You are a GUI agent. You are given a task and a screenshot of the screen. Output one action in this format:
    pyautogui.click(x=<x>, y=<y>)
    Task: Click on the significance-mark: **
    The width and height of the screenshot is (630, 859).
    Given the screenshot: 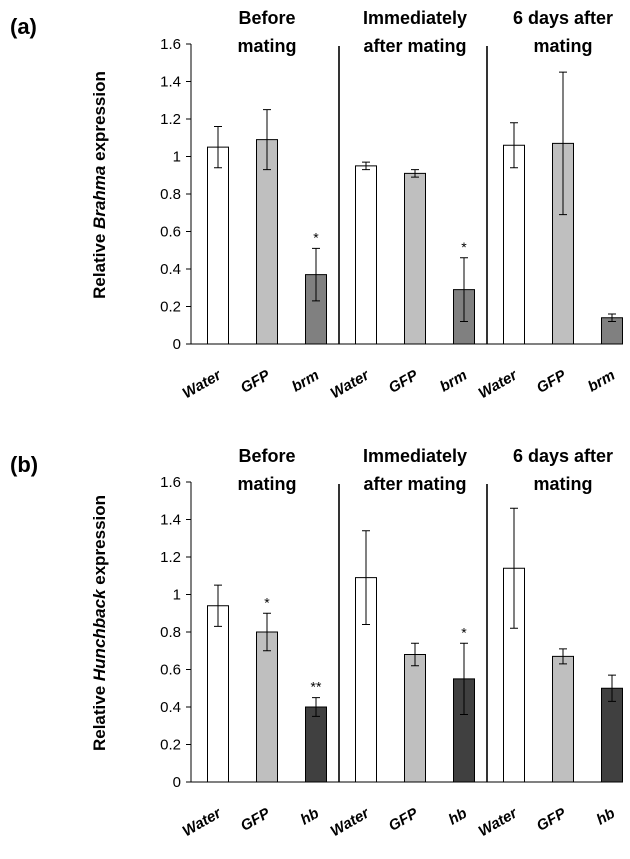 What is the action you would take?
    pyautogui.click(x=316, y=687)
    